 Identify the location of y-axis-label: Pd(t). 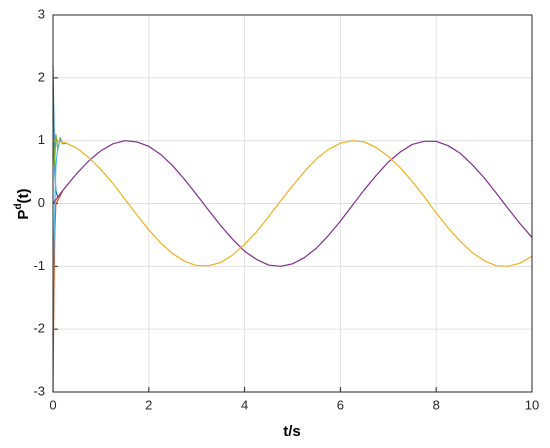
(22, 203).